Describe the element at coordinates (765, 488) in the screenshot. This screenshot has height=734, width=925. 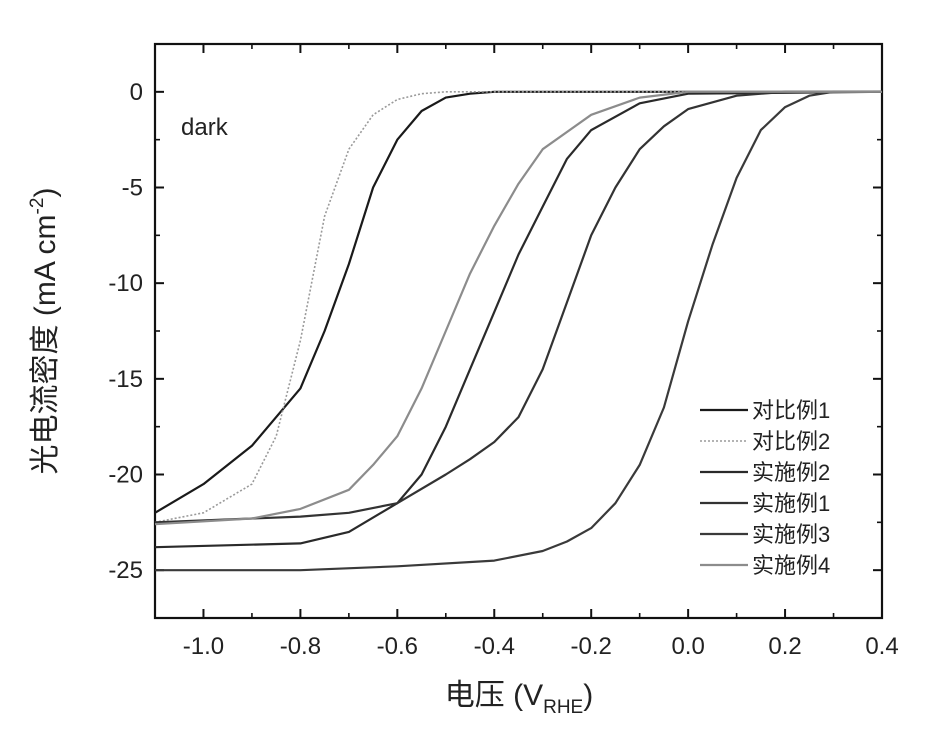
I see `legend: 对比例1 对比例2 实施例2 实施例1 实施例3 实施例4` at that location.